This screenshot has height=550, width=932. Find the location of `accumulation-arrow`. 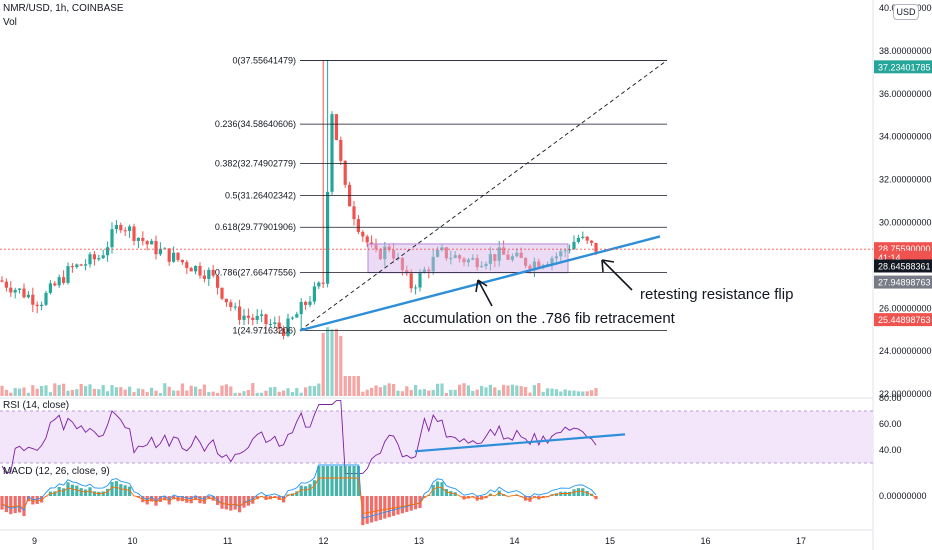

accumulation-arrow is located at coordinates (484, 293).